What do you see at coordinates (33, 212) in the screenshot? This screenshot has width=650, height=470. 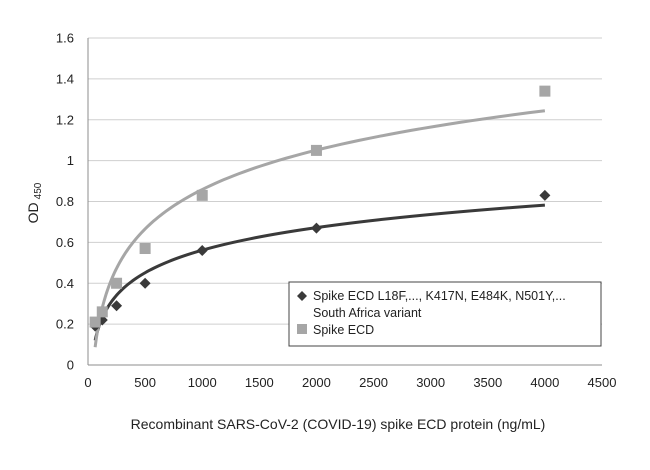 I see `y-axis-title-main: OD` at bounding box center [33, 212].